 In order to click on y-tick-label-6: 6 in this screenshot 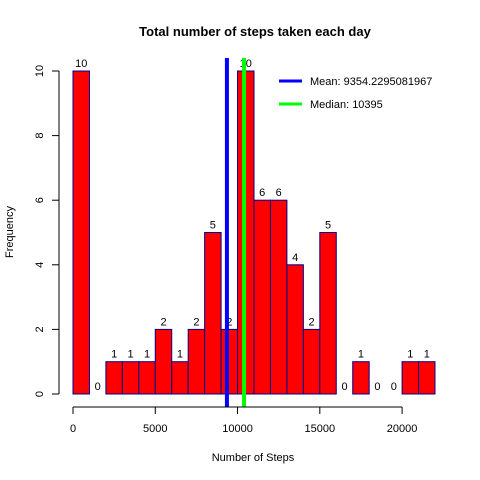, I will do `click(40, 200)`.